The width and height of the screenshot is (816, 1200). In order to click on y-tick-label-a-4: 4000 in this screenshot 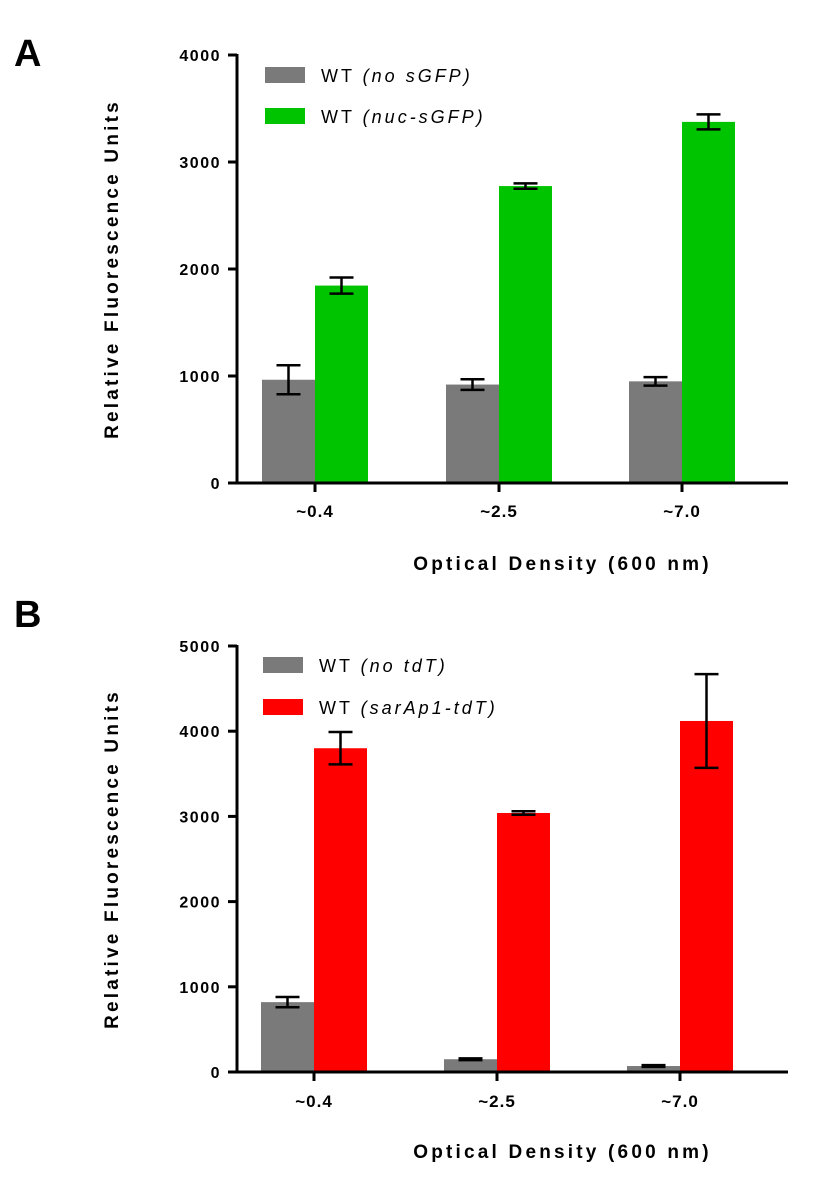, I will do `click(200, 56)`.